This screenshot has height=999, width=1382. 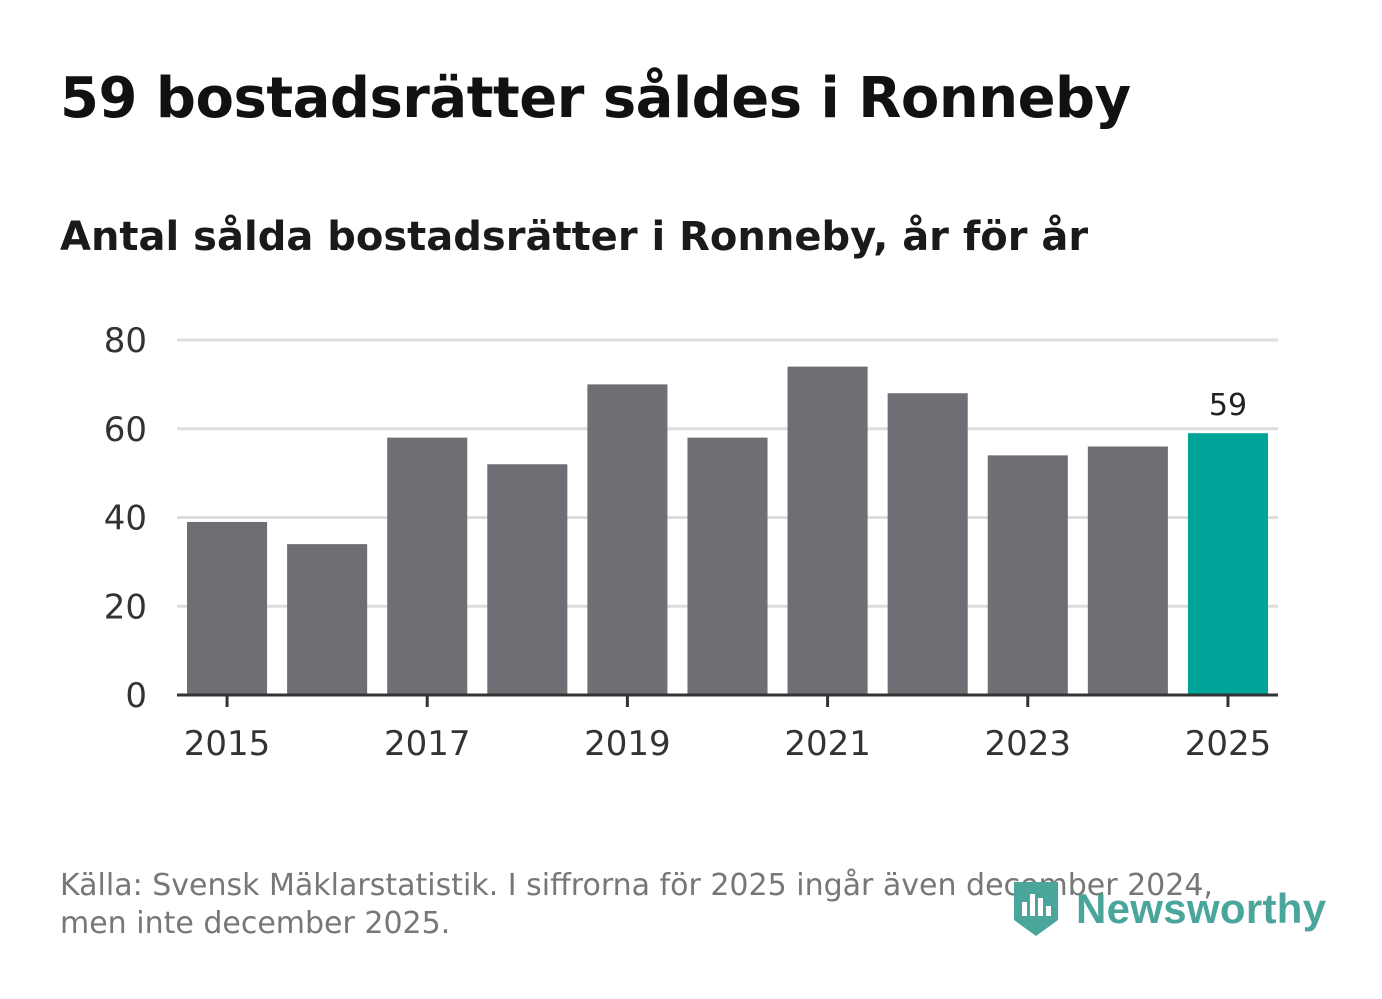 What do you see at coordinates (827, 744) in the screenshot?
I see `x-tick-label: 2021` at bounding box center [827, 744].